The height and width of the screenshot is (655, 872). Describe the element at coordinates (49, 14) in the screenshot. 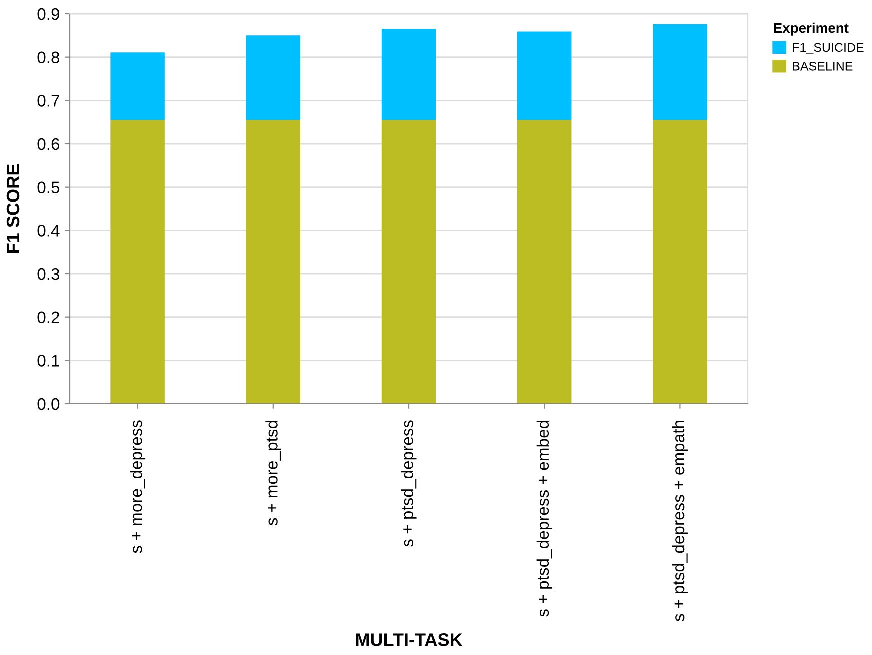

I see `y-tick-label: 0.9` at that location.